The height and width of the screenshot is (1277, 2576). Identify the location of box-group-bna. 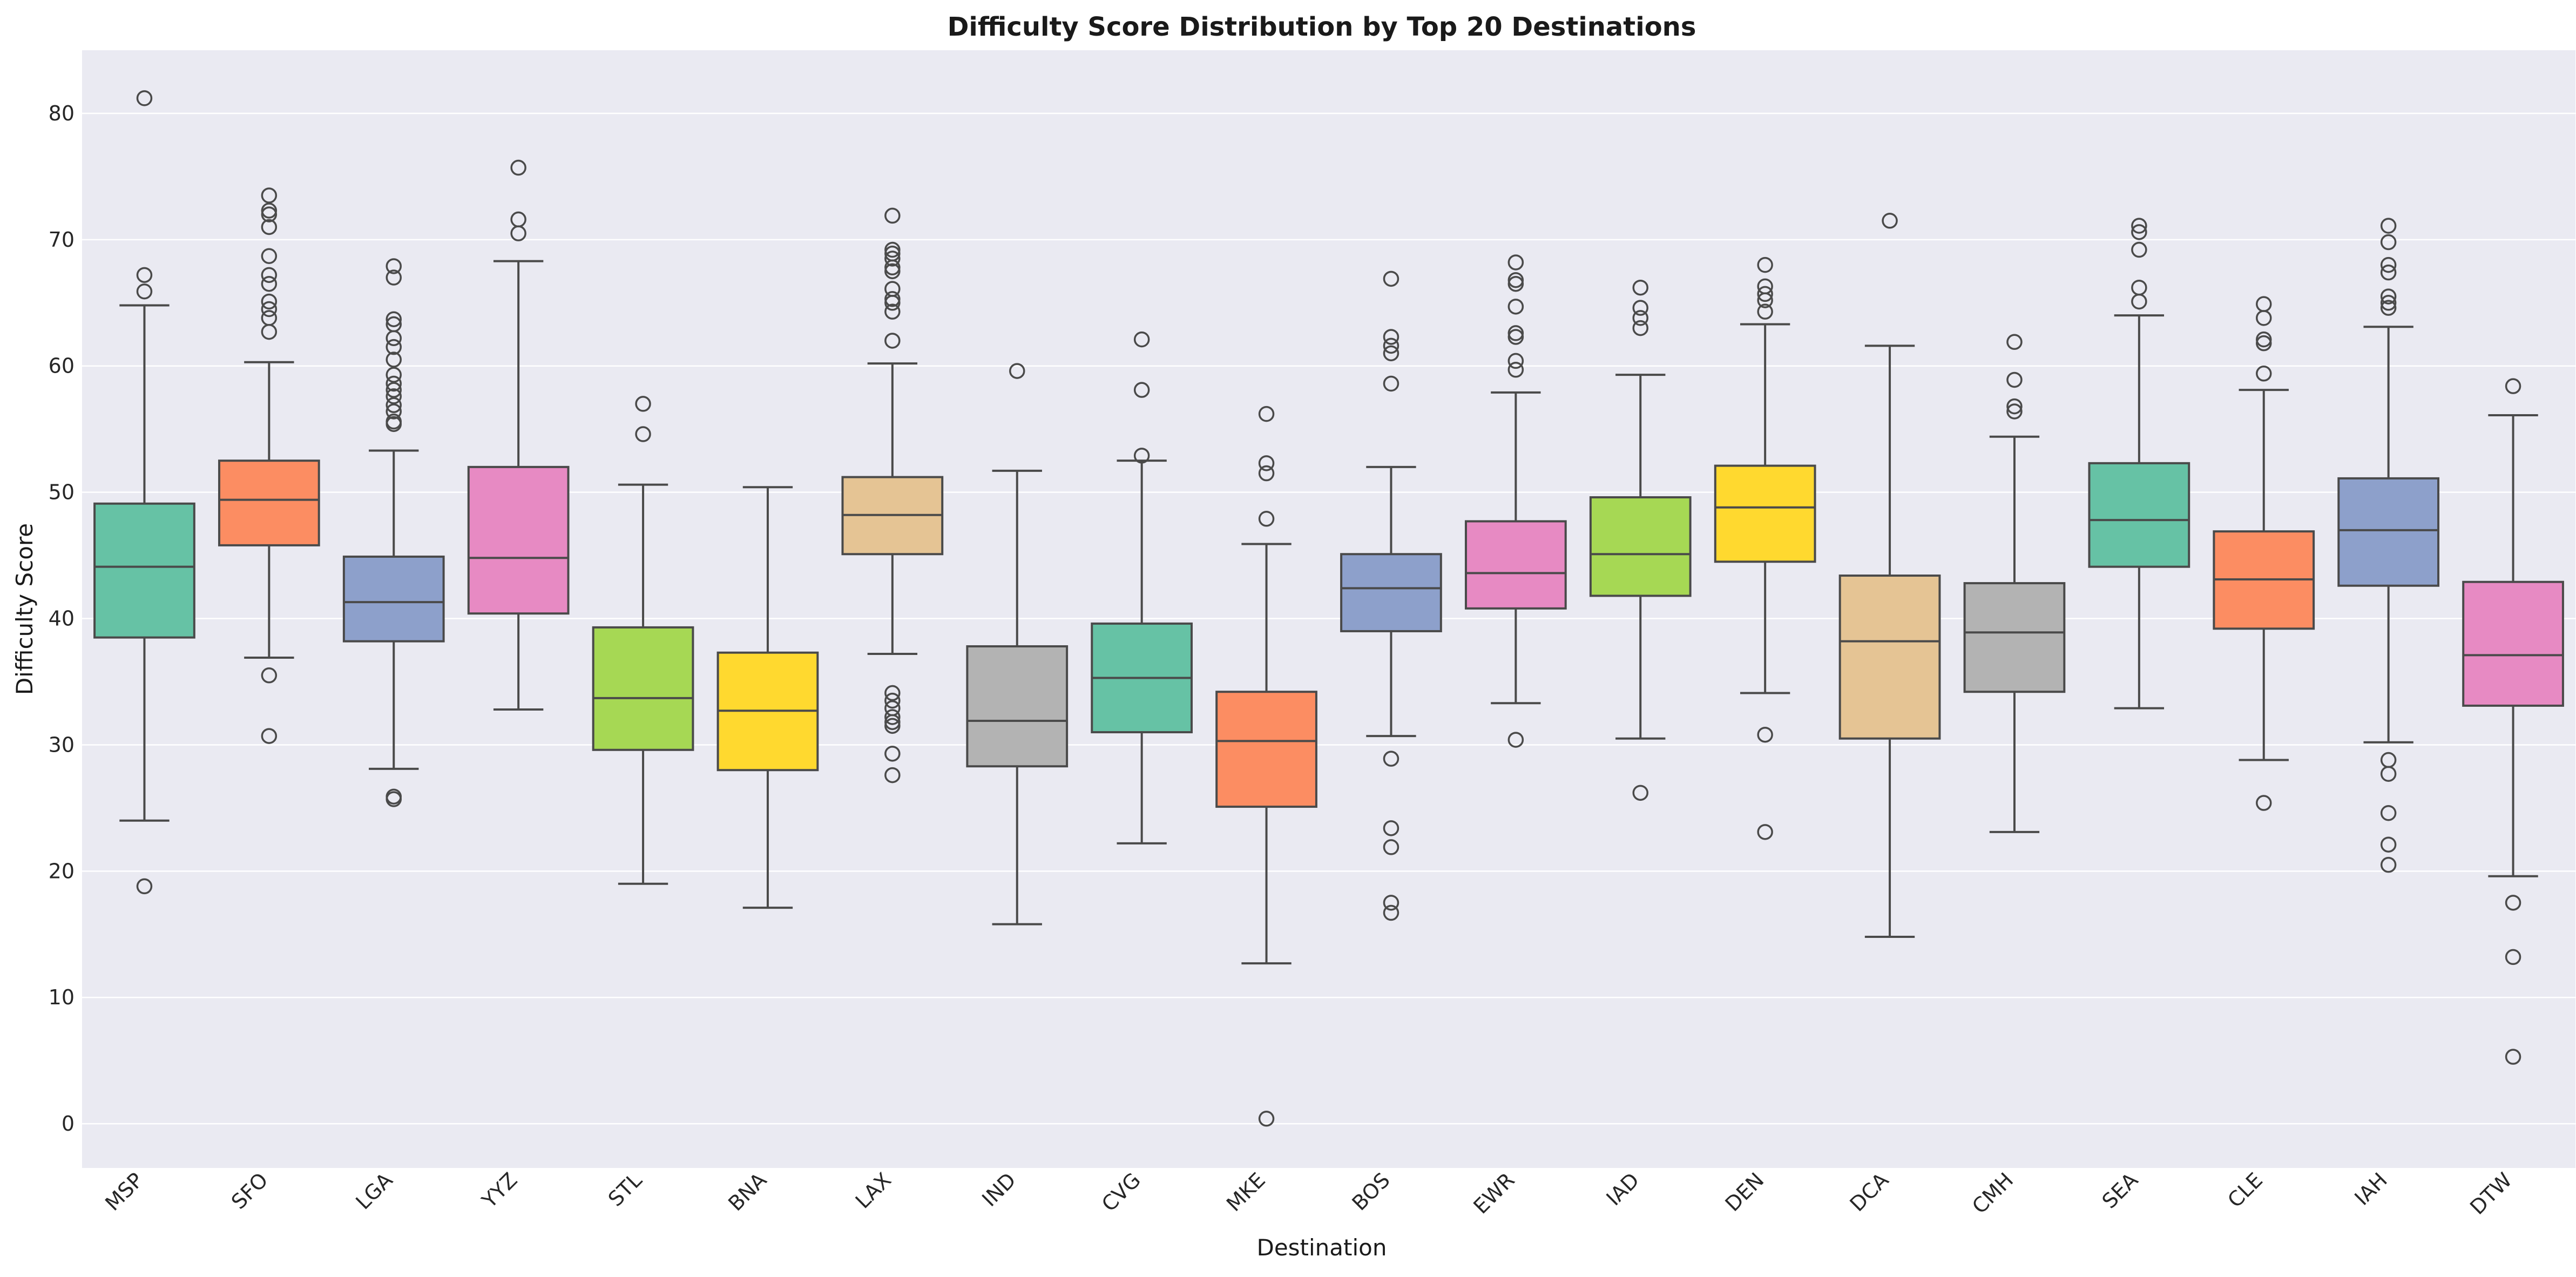
(768, 697).